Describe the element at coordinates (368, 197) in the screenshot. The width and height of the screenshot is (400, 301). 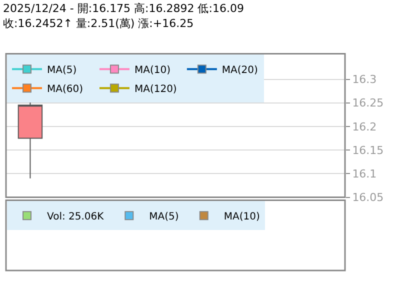
I see `y-tick-label: 16.05` at that location.